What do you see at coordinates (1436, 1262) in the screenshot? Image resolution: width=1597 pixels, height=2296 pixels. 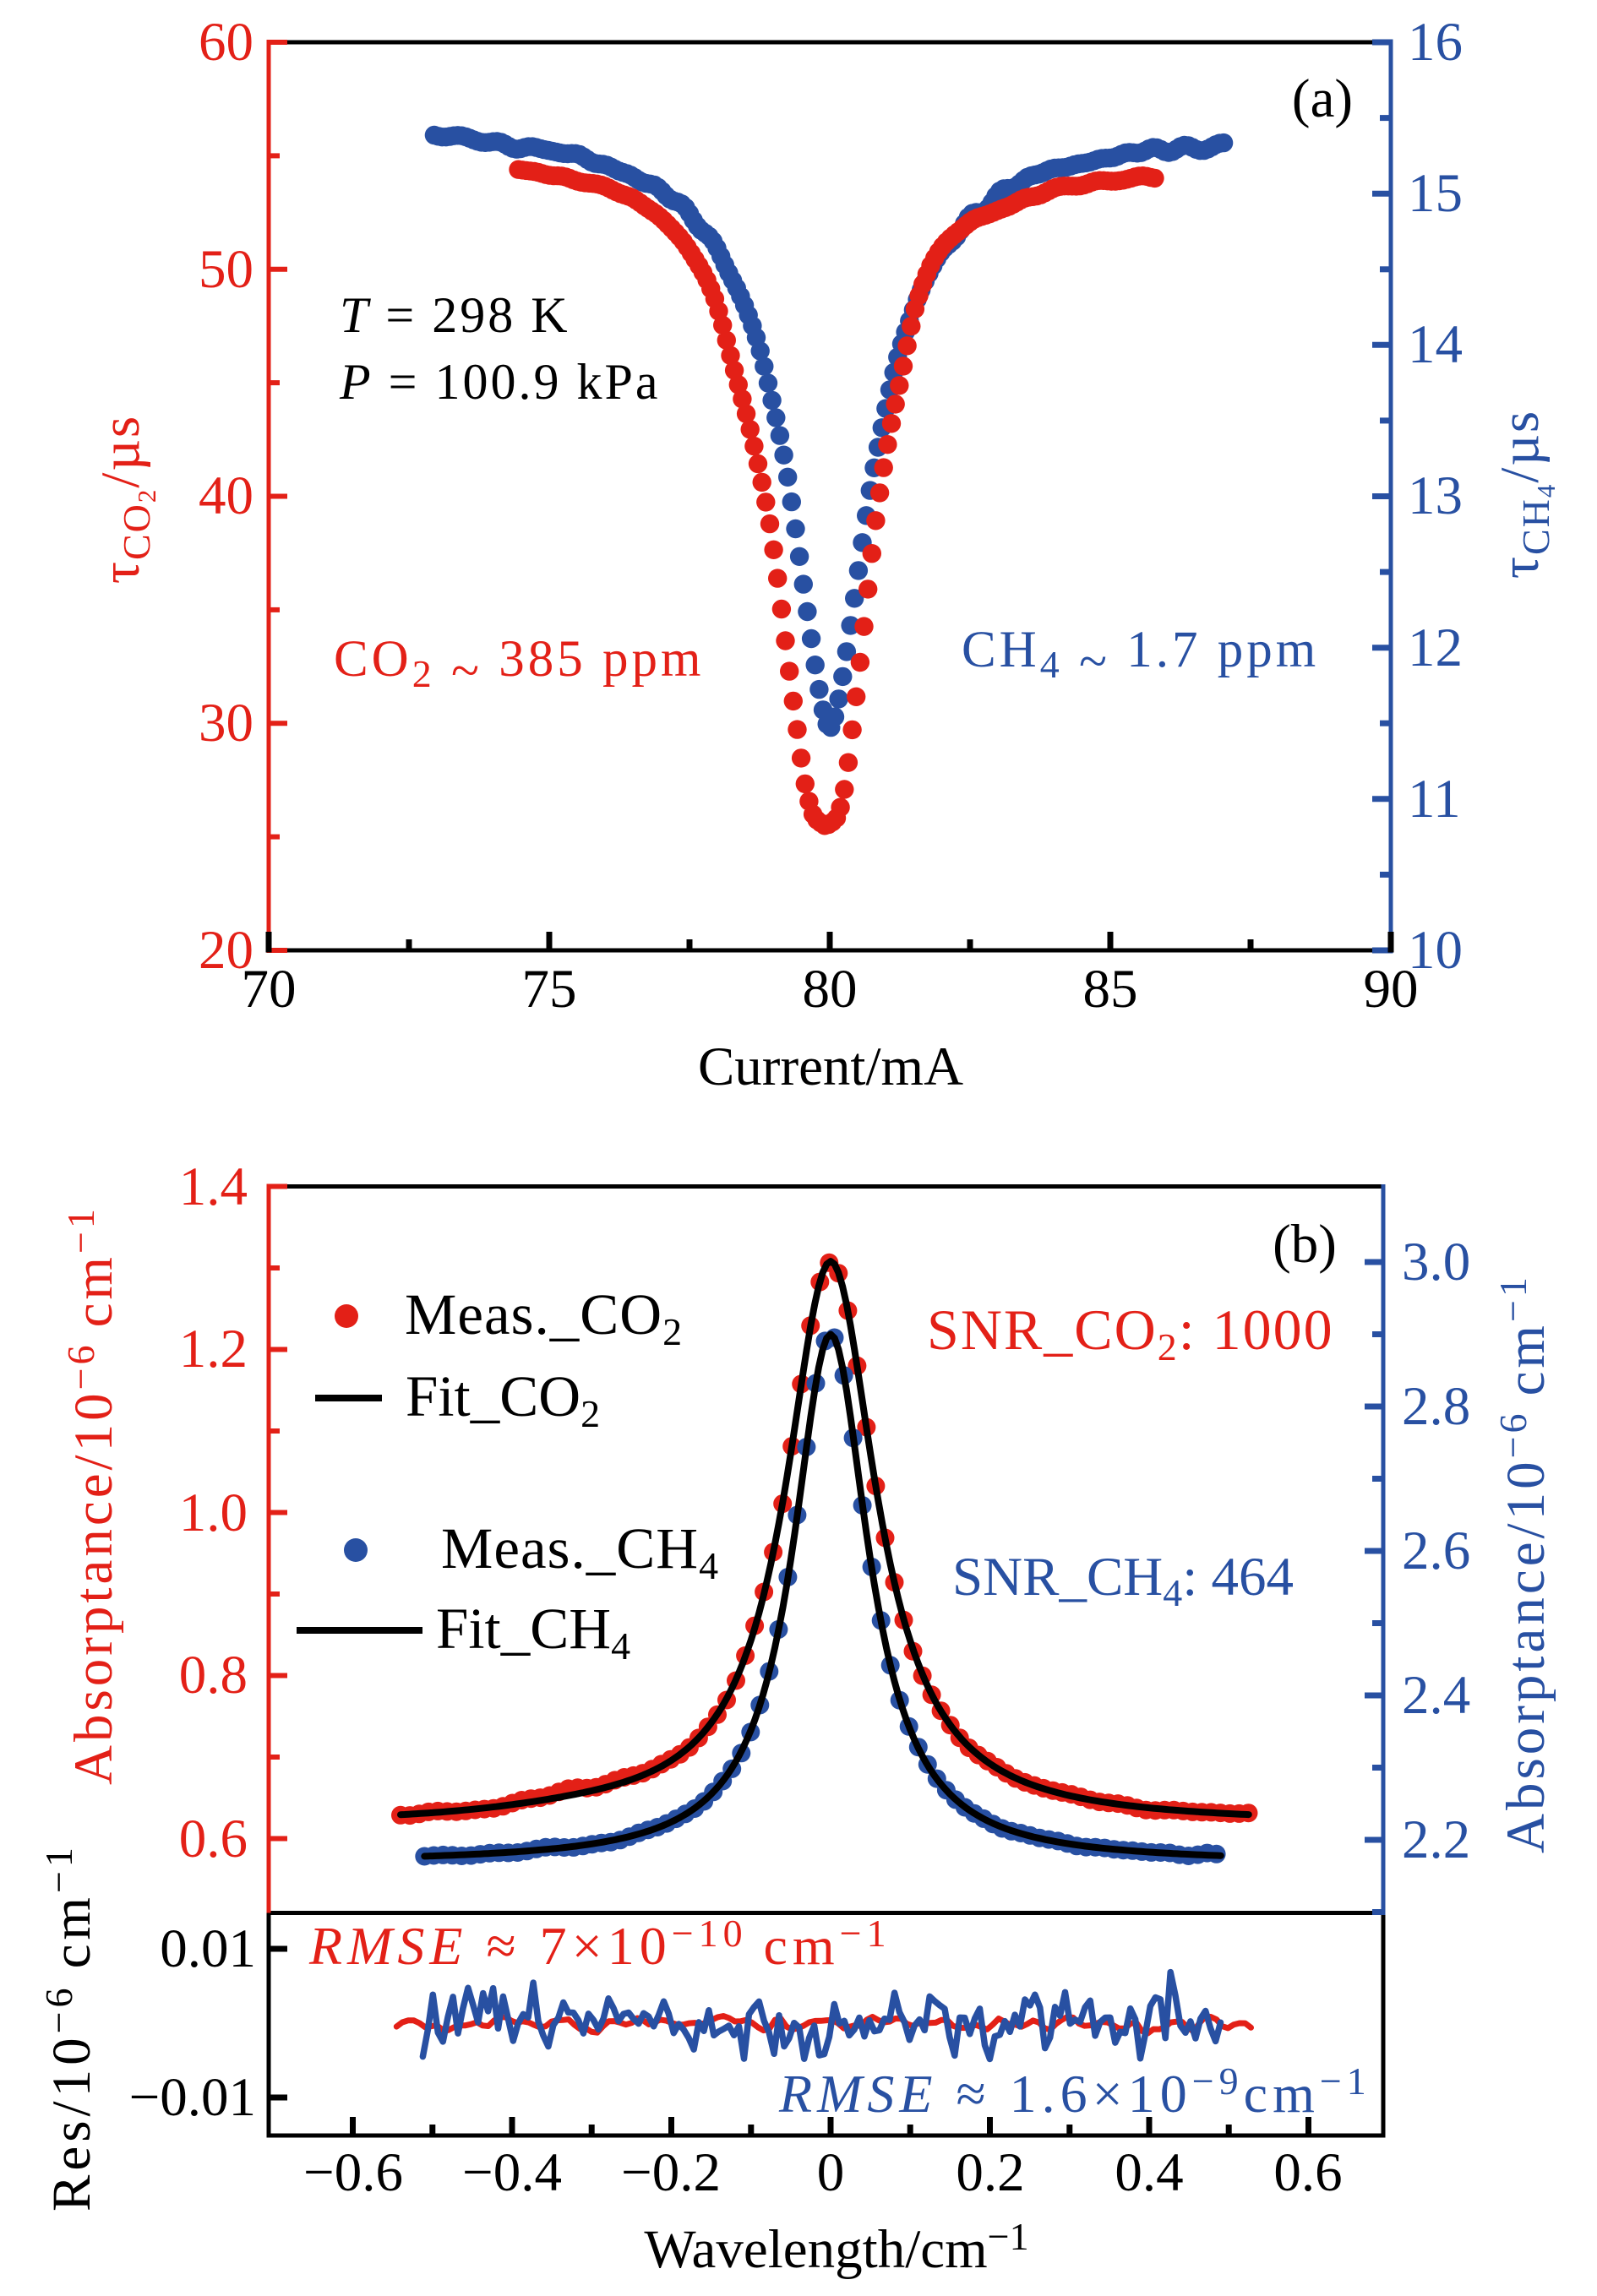 I see `svg-text: 3.0` at bounding box center [1436, 1262].